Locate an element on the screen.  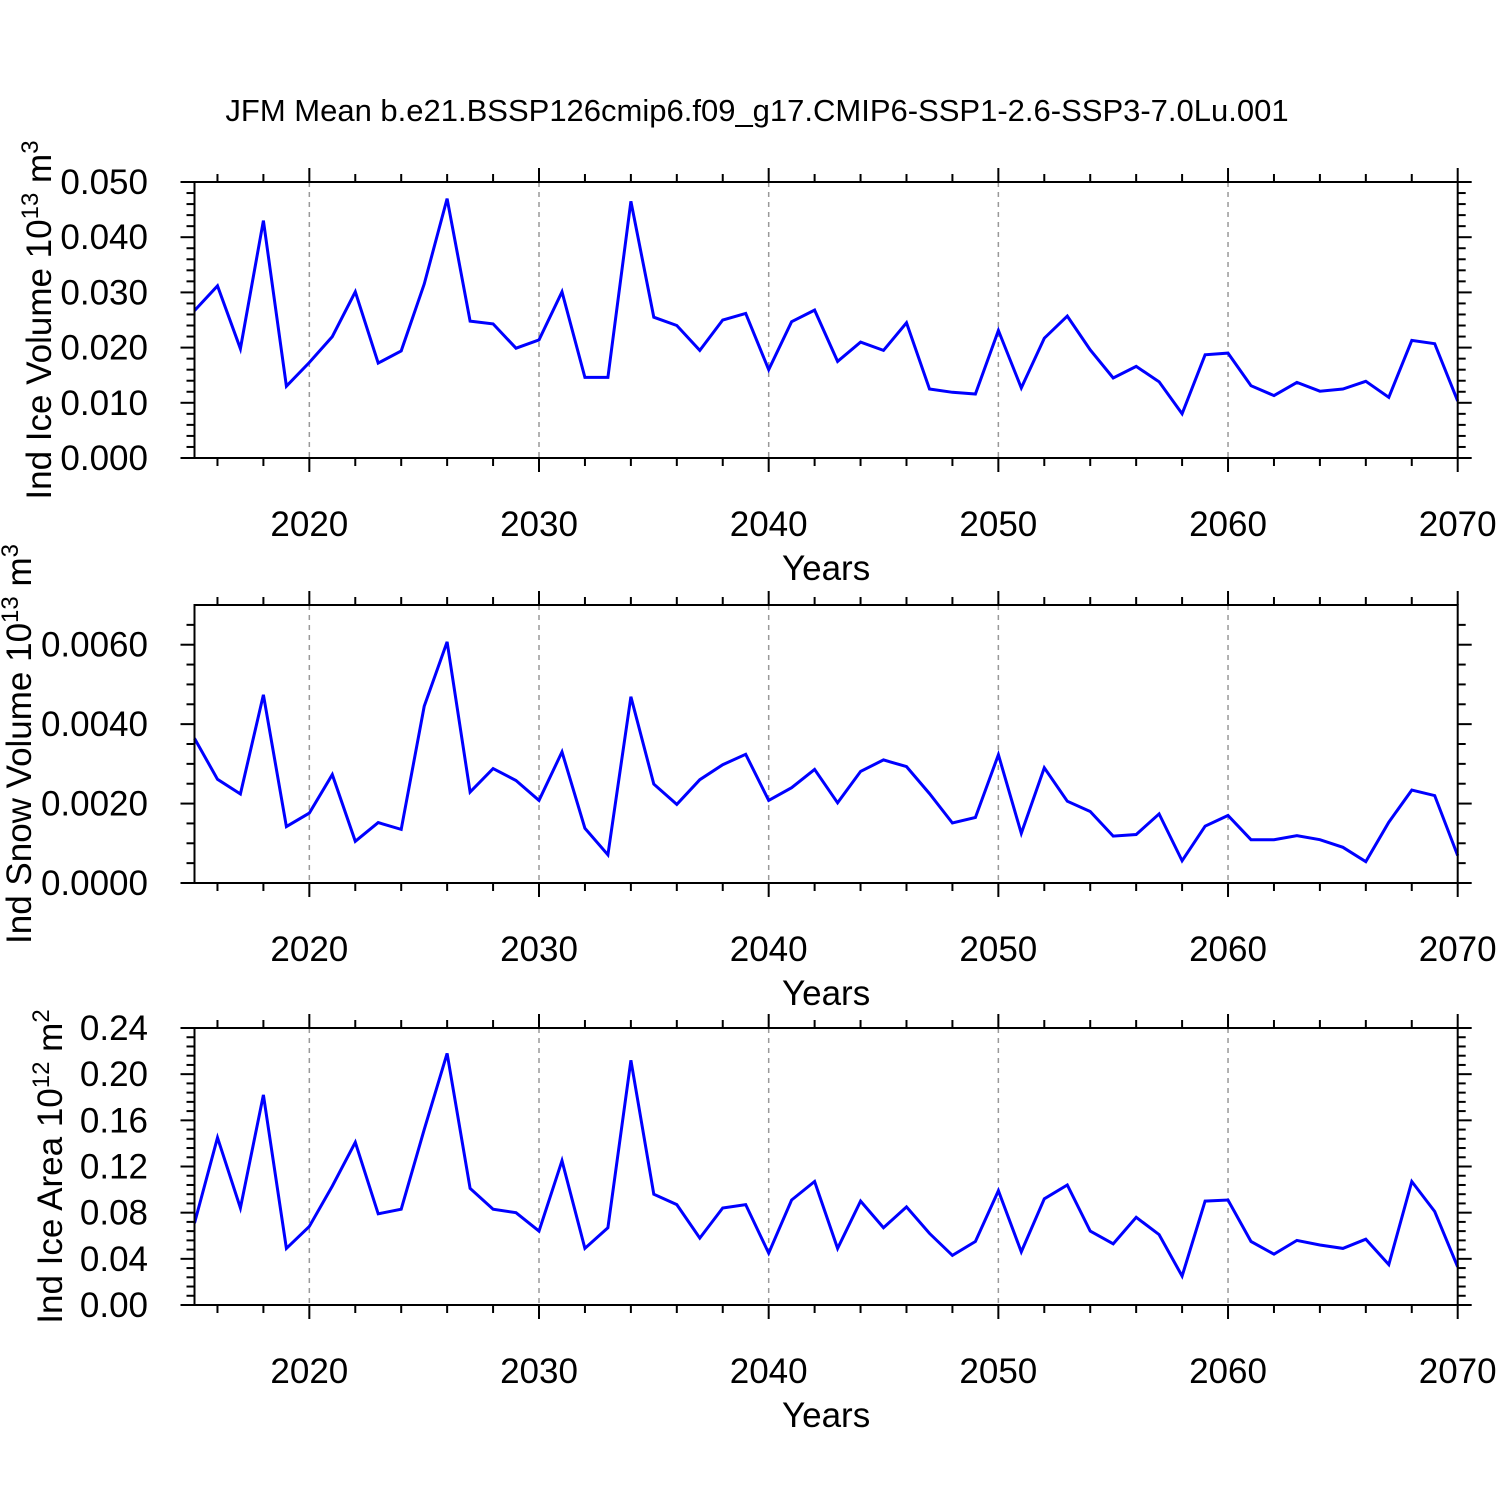
y-tick-label: 0.0000 is located at coordinates (94, 883).